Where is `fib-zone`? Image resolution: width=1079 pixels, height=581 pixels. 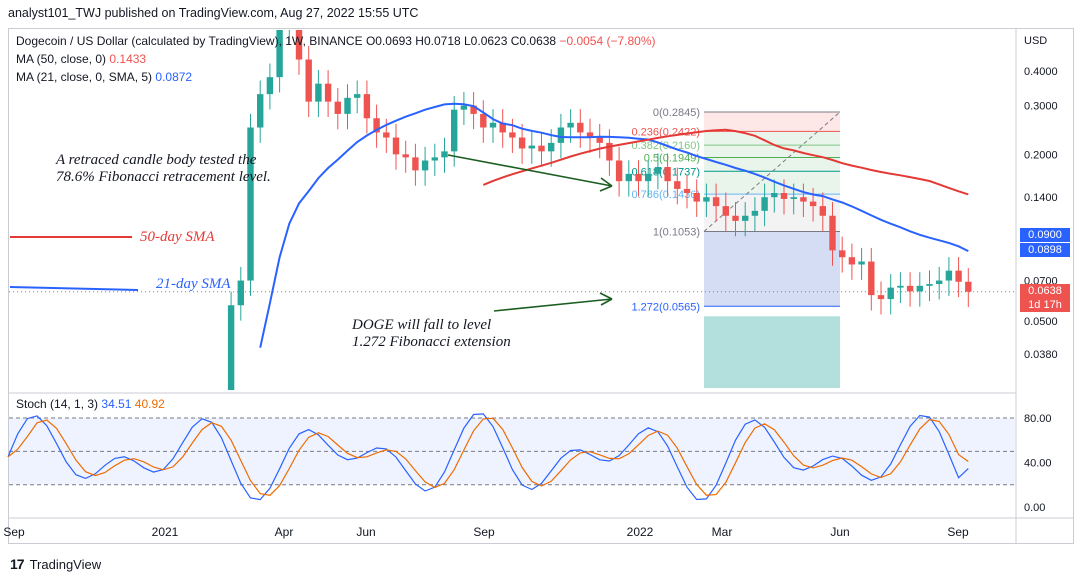 fib-zone is located at coordinates (772, 121).